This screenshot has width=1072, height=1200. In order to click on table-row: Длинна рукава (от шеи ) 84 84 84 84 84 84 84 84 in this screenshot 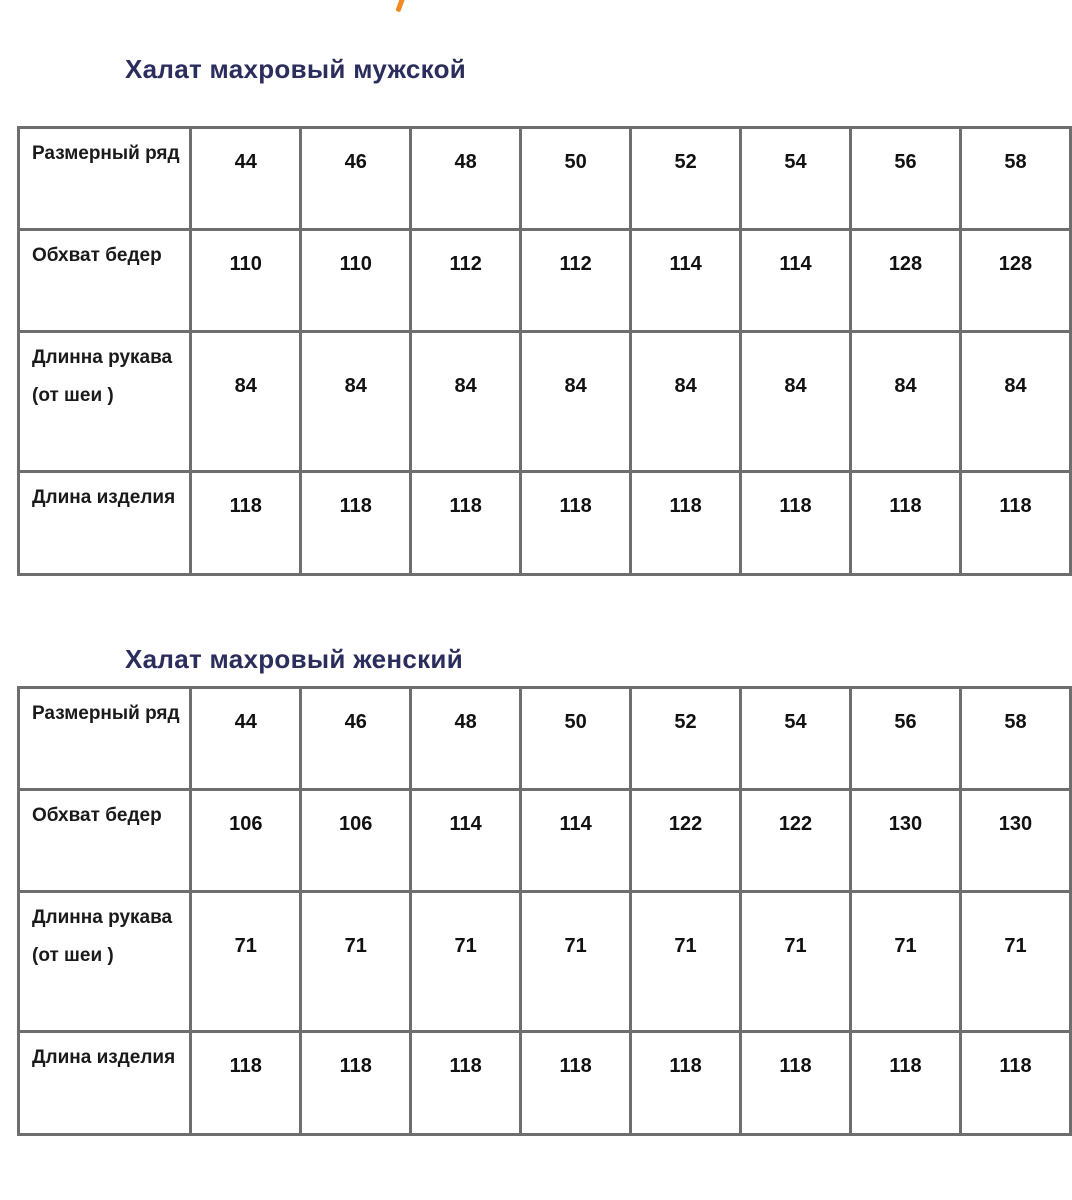, I will do `click(544, 401)`.